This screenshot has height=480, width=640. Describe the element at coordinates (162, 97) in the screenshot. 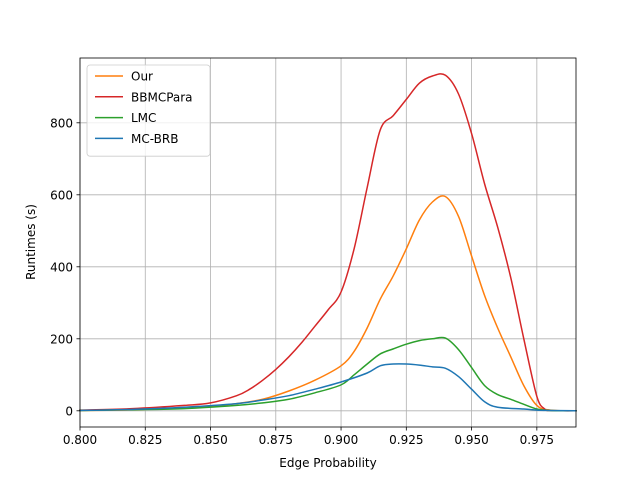

I see `legend-label: BBMCPara` at that location.